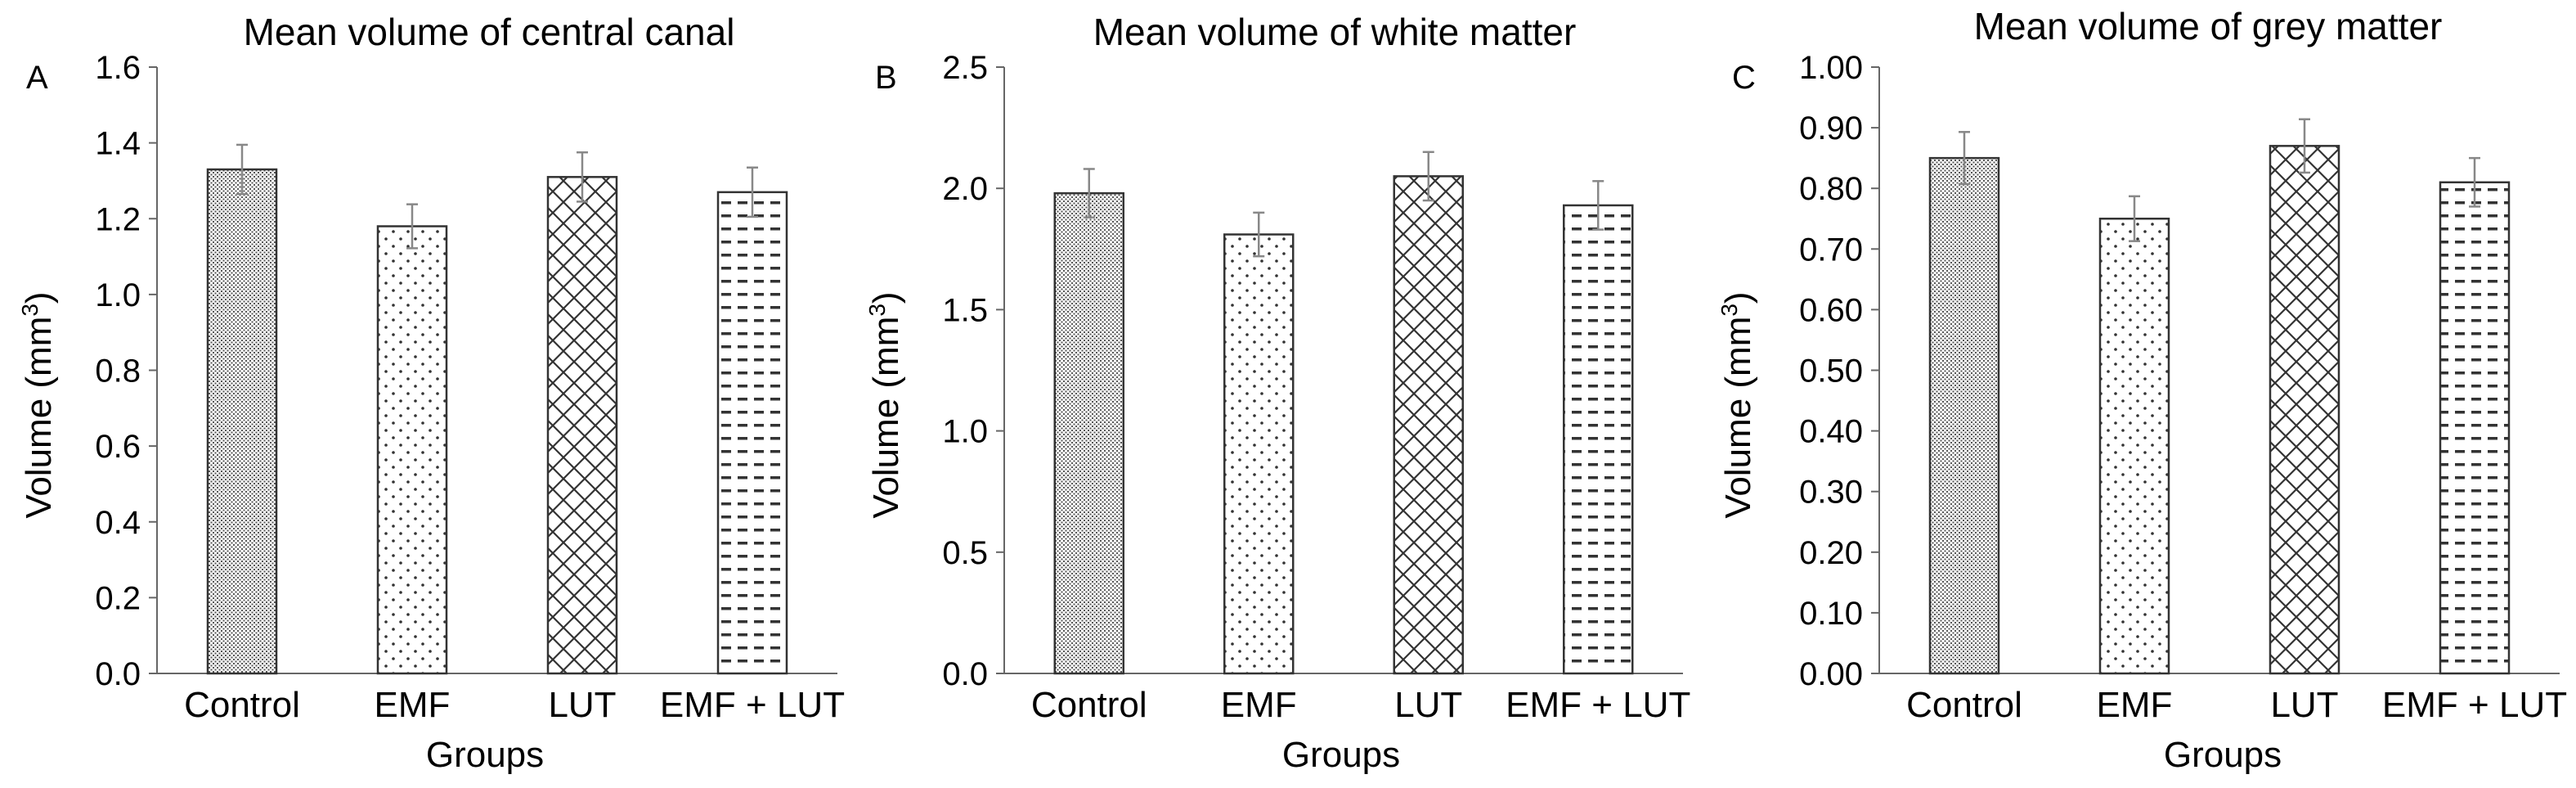 This screenshot has height=788, width=2576. I want to click on y-tick-label: 0.20, so click(1831, 553).